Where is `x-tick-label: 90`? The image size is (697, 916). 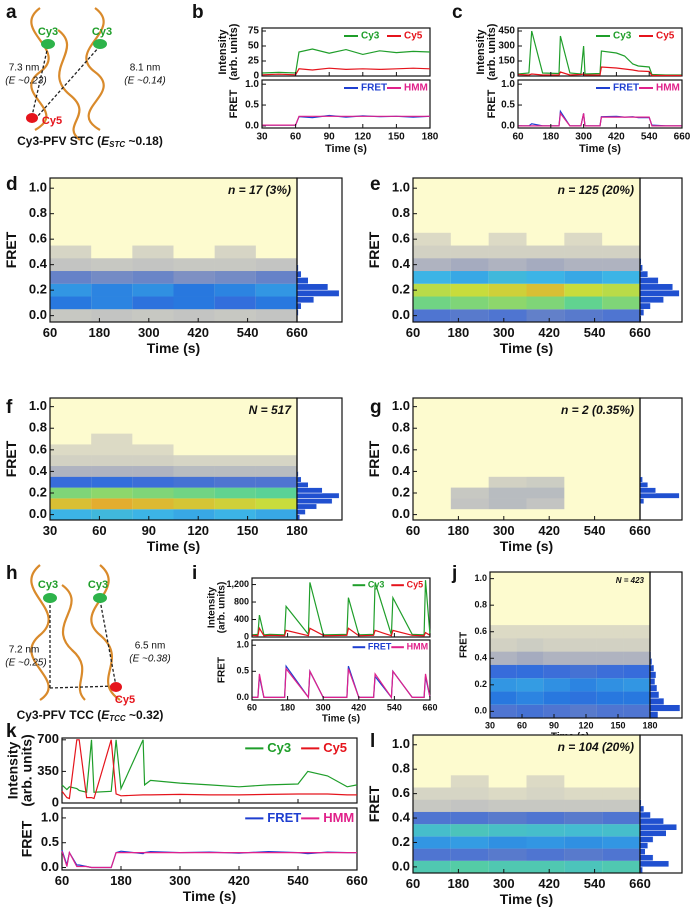 x-tick-label: 90 is located at coordinates (330, 137).